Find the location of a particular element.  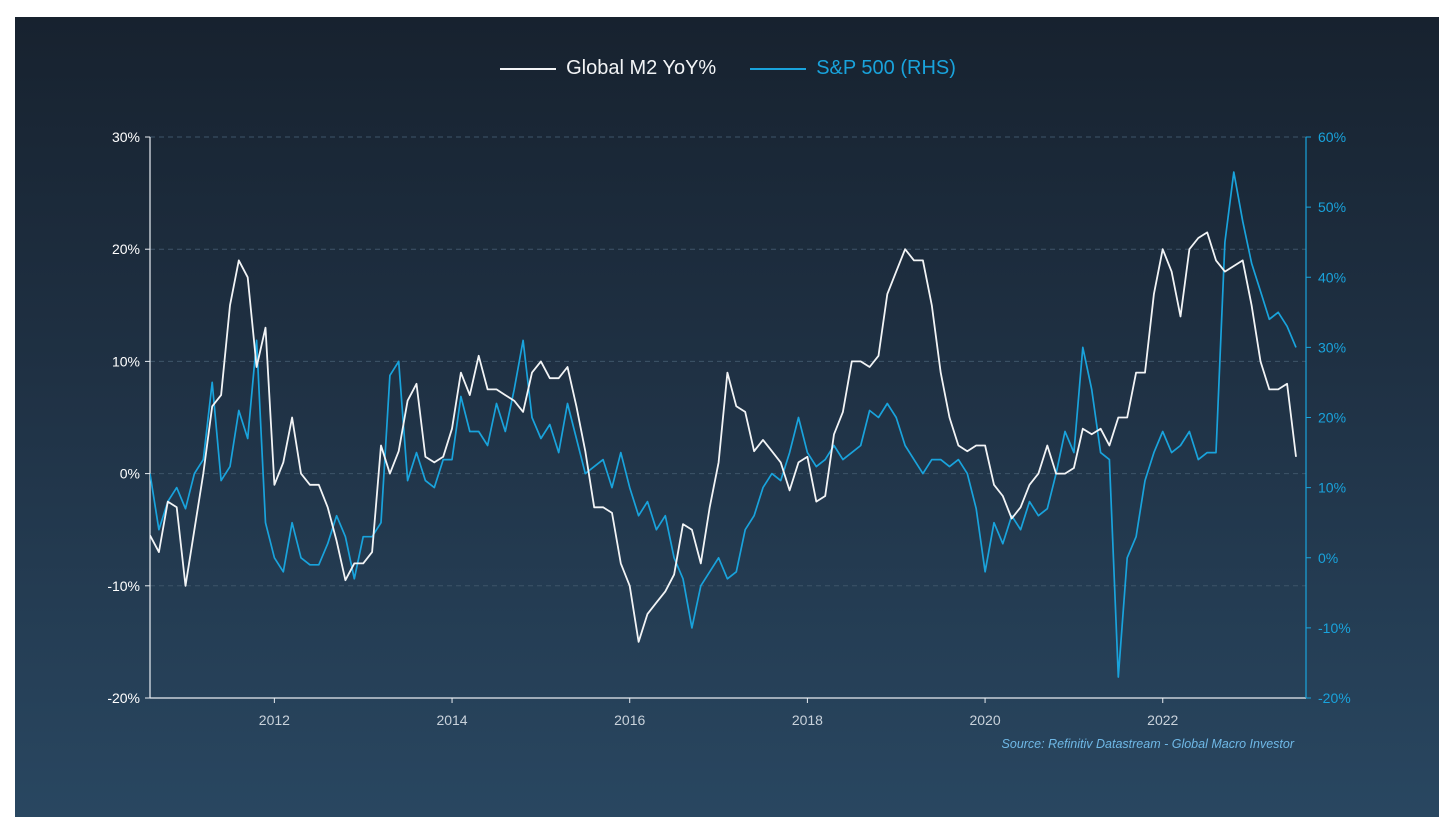

x-tick-label-4: 2020 is located at coordinates (984, 720).